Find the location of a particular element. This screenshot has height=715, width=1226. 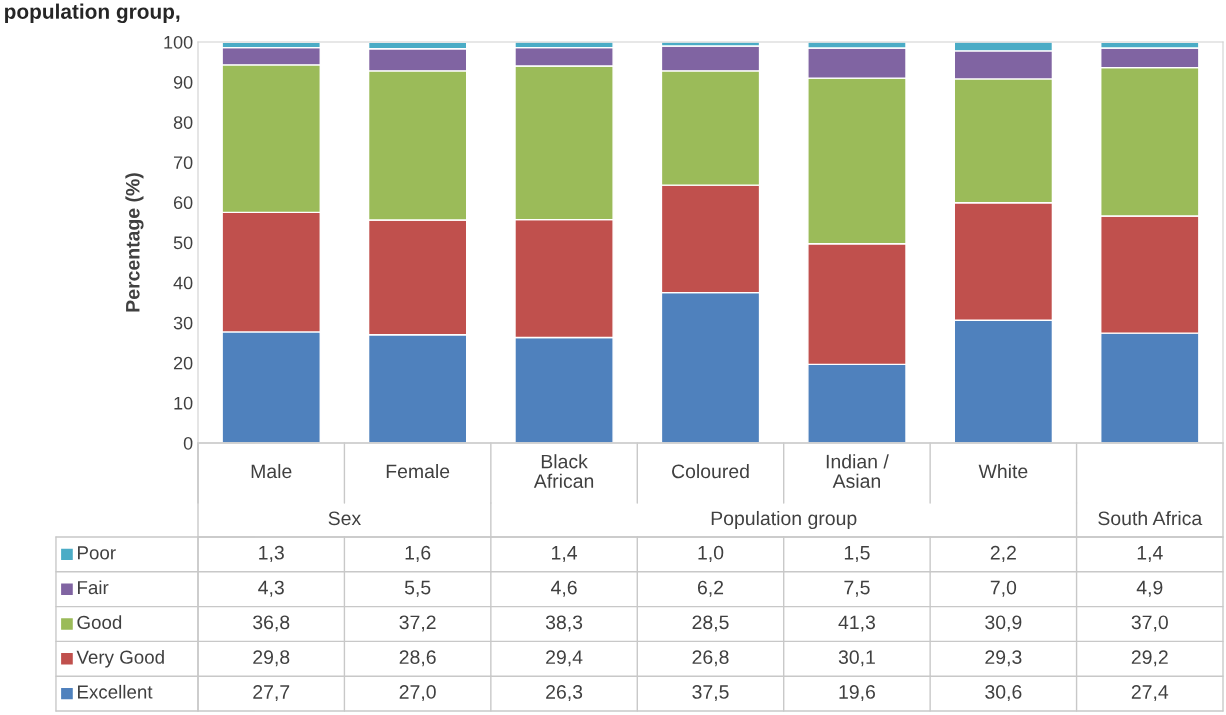

y-tick-label: 100 is located at coordinates (178, 42).